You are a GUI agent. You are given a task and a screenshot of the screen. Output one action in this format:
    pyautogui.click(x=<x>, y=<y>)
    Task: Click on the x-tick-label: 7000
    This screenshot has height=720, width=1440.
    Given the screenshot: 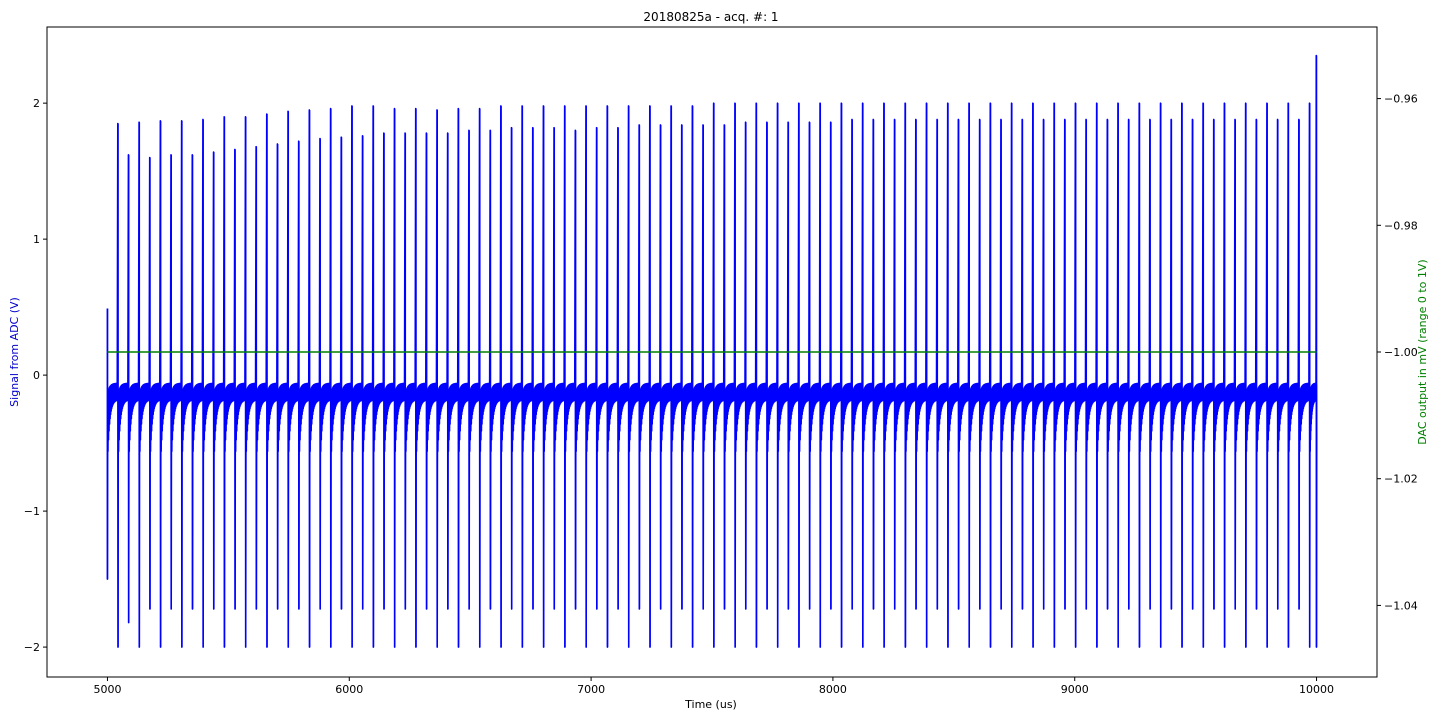 What is the action you would take?
    pyautogui.click(x=591, y=689)
    